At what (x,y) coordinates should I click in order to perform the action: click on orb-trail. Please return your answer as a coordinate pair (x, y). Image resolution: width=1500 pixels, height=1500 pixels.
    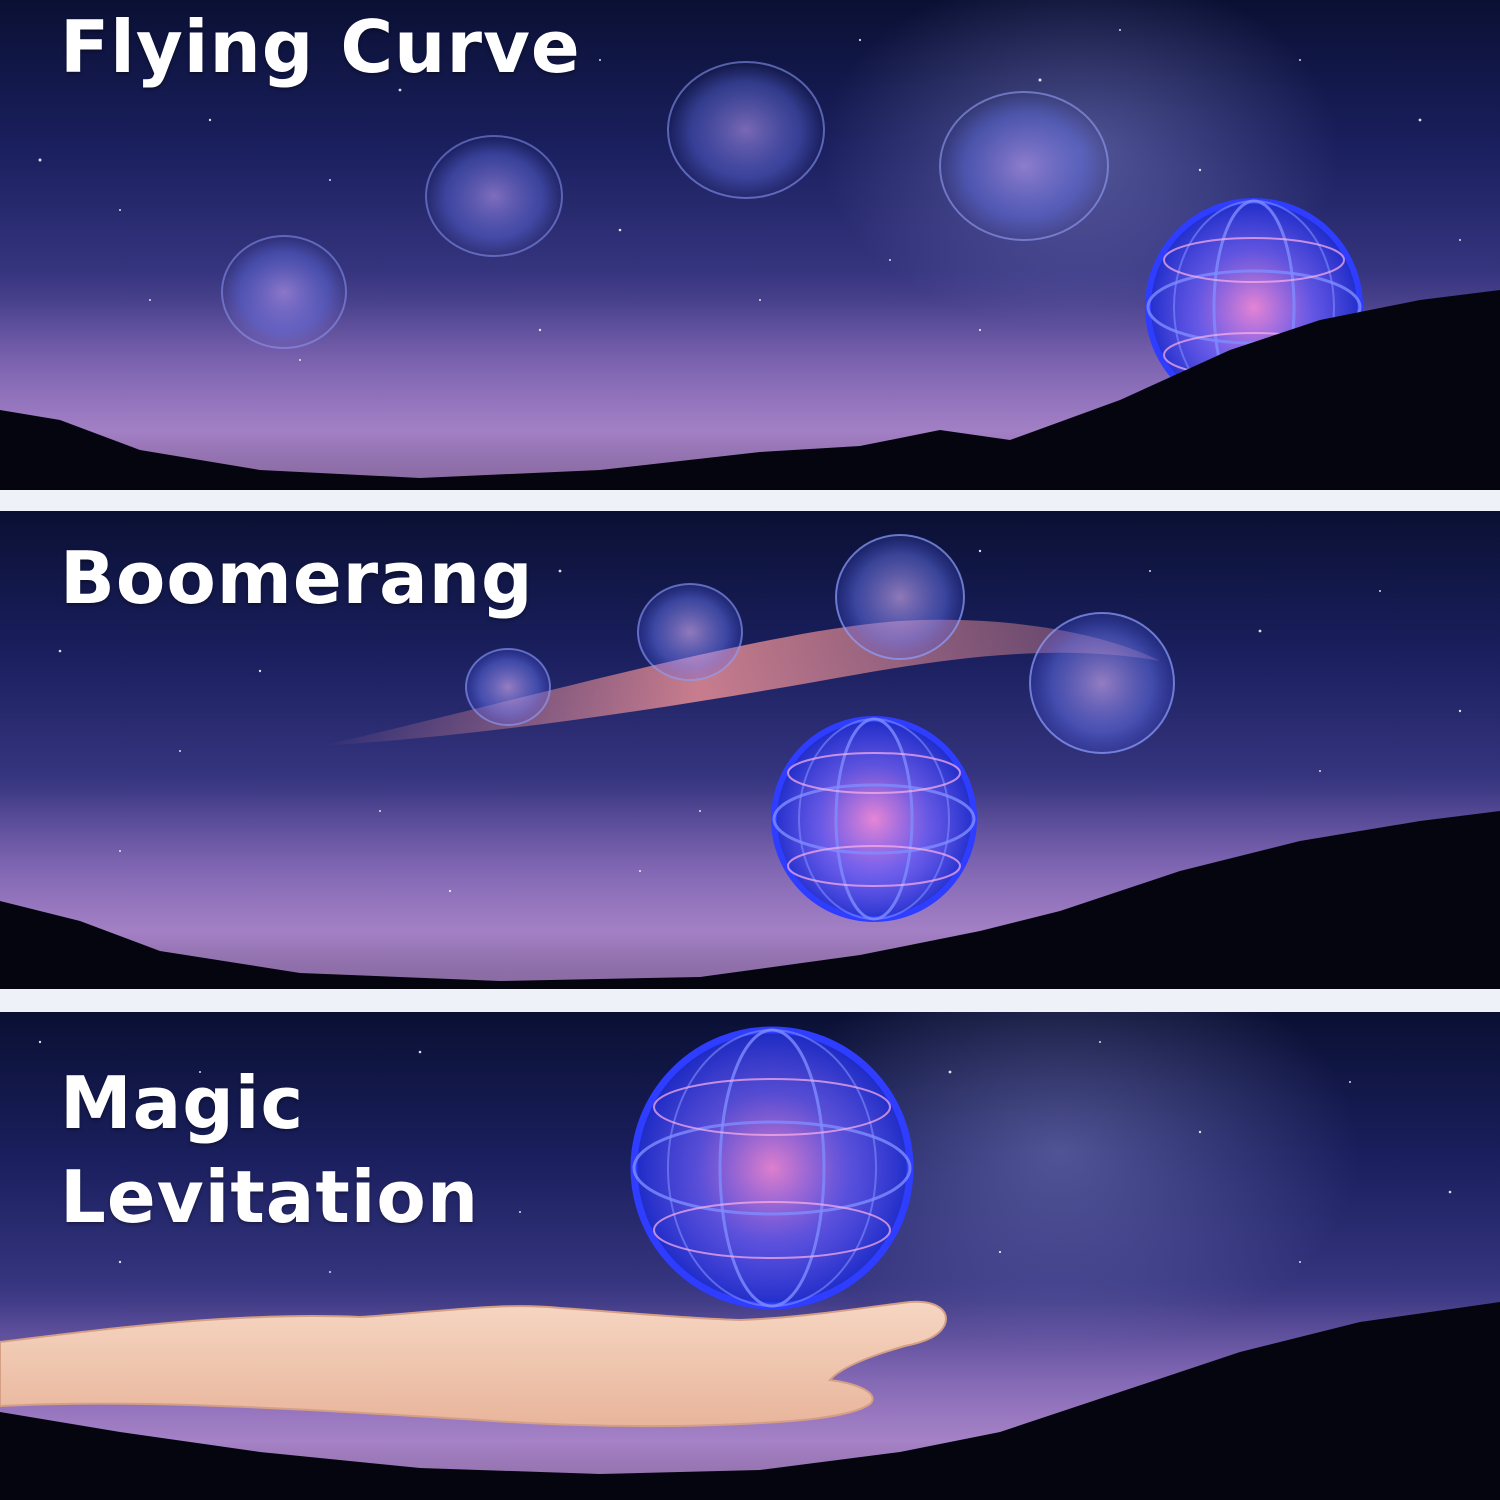
    Looking at the image, I should click on (820, 644).